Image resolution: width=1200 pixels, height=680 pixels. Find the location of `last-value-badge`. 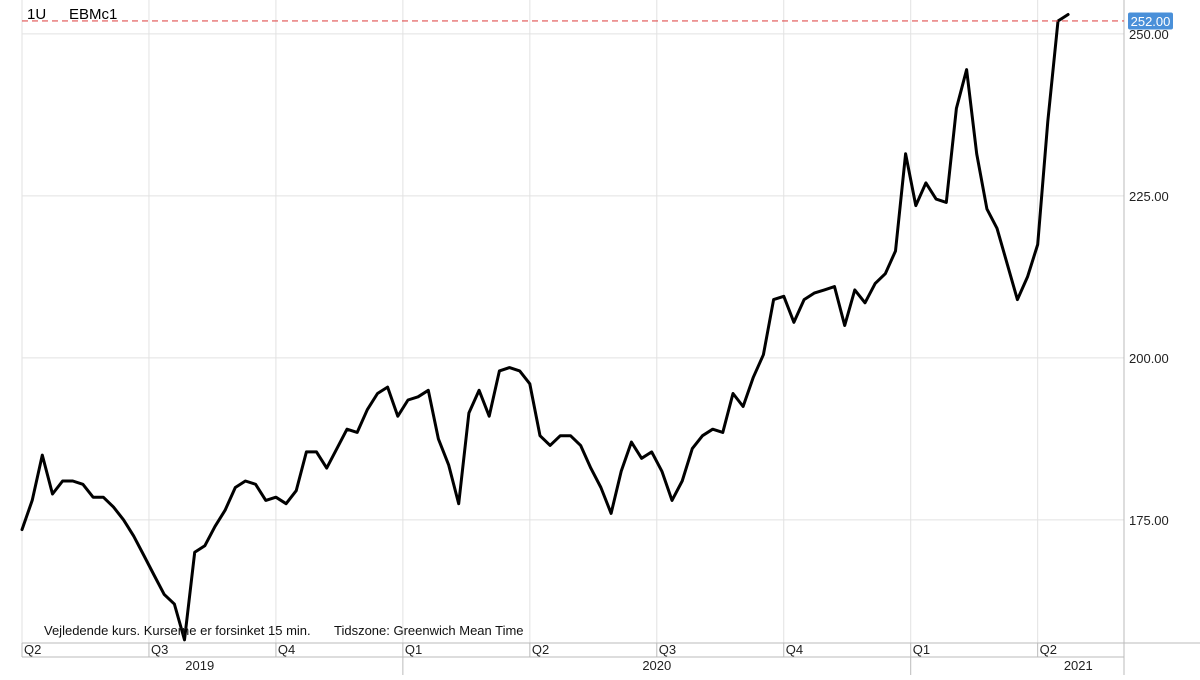

last-value-badge is located at coordinates (1150, 21).